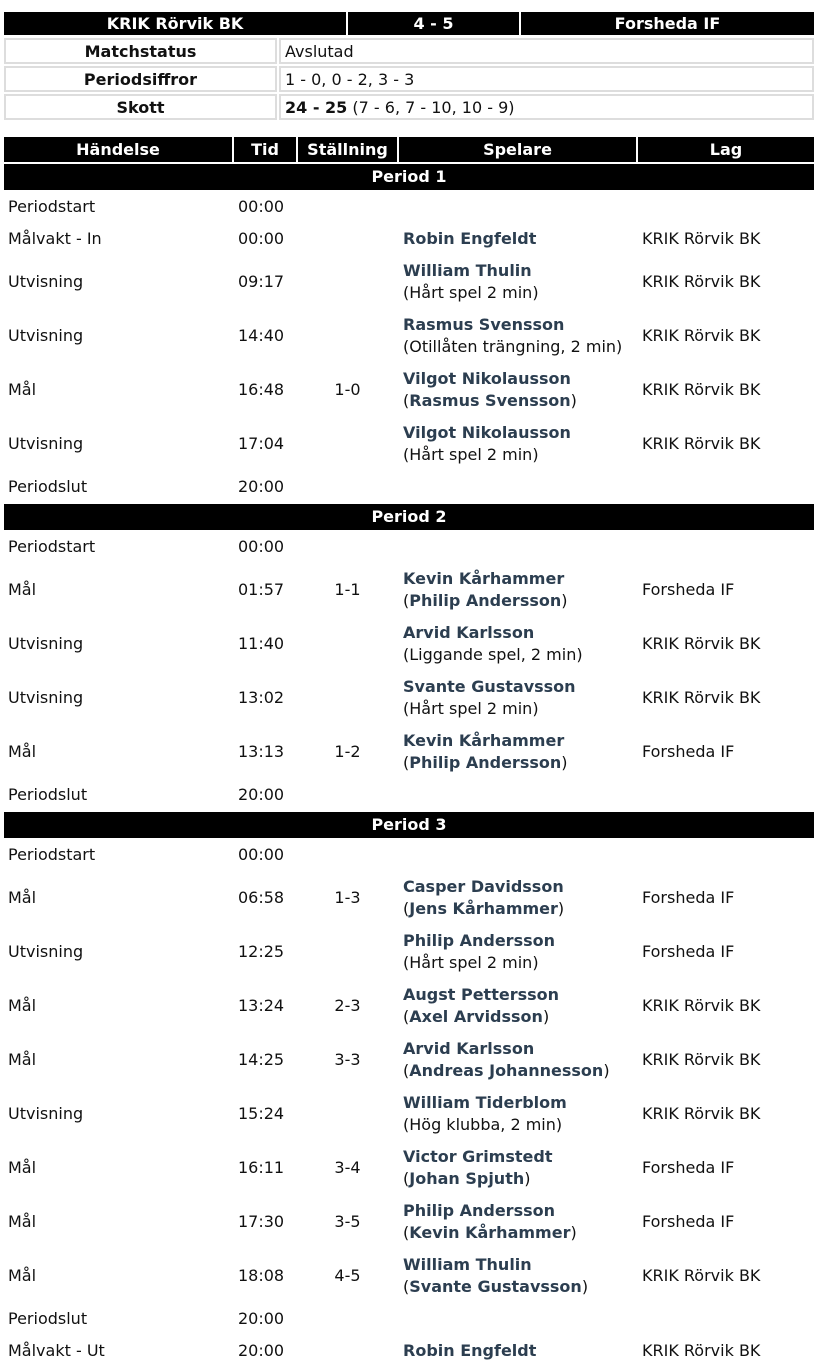  Describe the element at coordinates (506, 1059) in the screenshot. I see `event-player: Arvid Karlsson (Andreas Johannesson)` at that location.